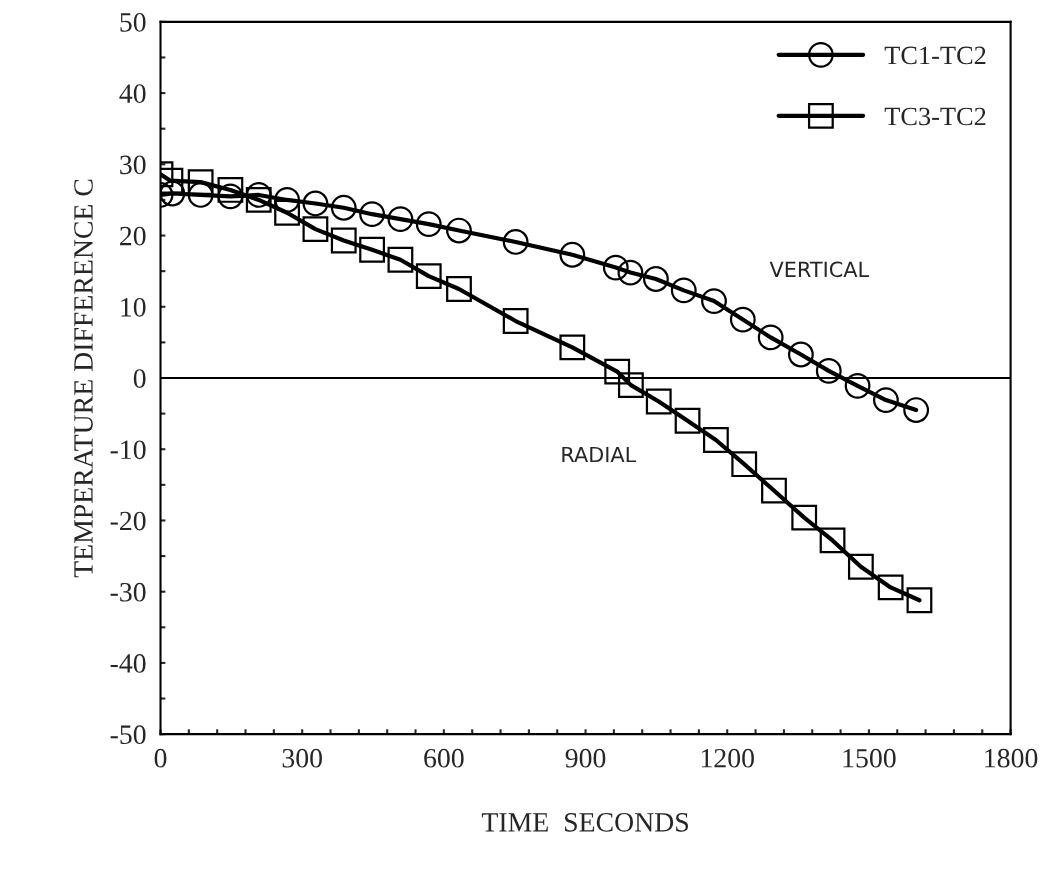  I want to click on y-tick-label: -40, so click(128, 663).